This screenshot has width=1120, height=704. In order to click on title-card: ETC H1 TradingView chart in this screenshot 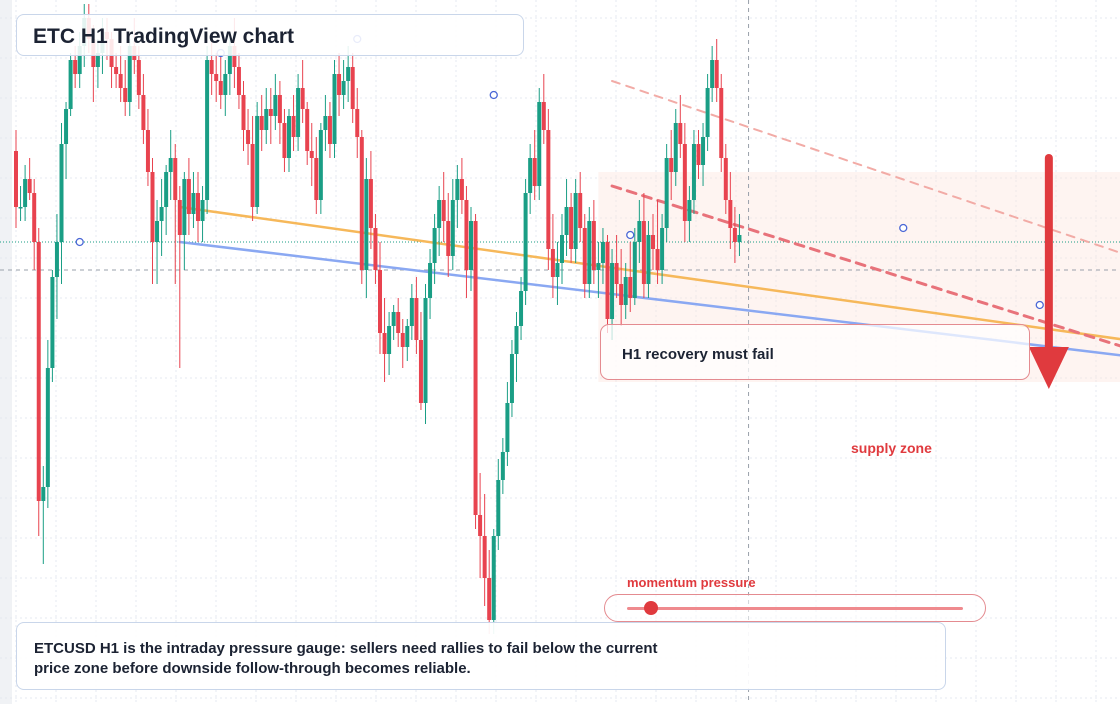, I will do `click(270, 35)`.